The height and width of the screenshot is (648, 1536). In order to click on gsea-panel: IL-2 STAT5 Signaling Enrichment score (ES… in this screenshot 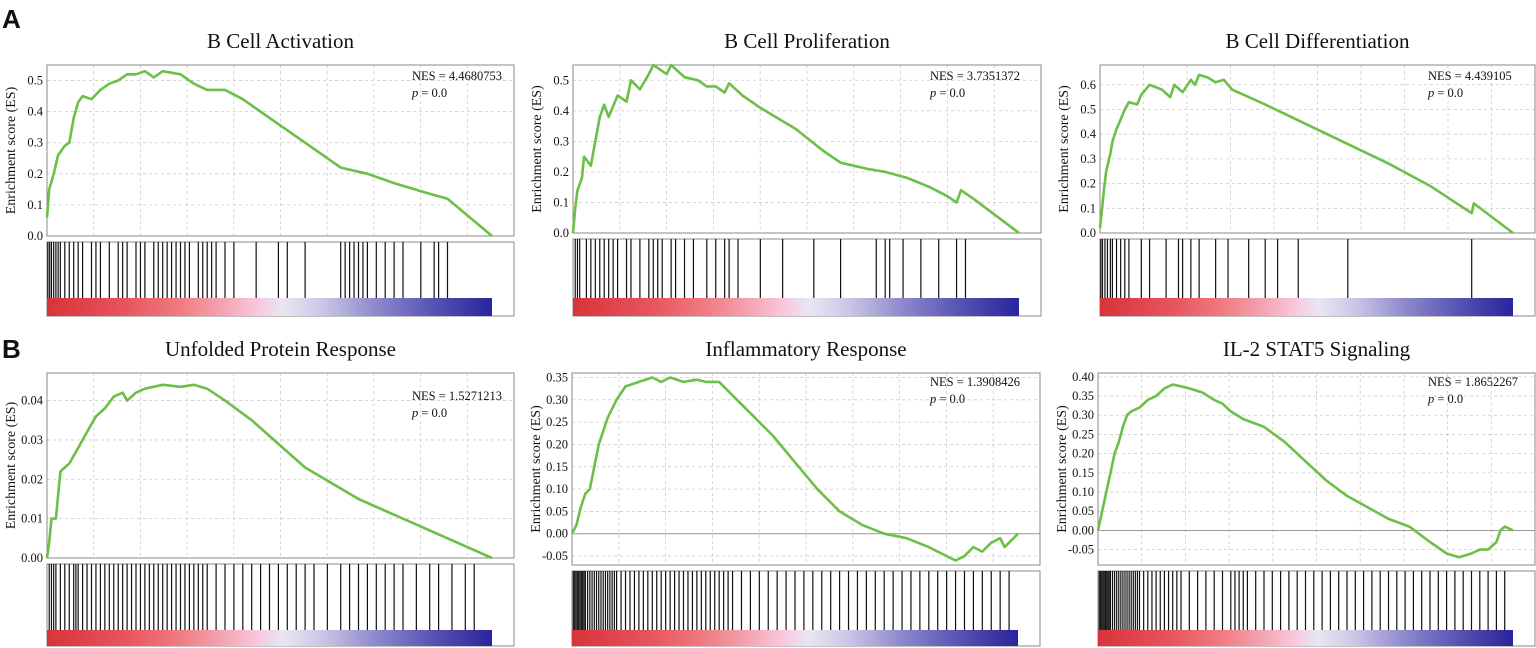, I will do `click(1295, 492)`.